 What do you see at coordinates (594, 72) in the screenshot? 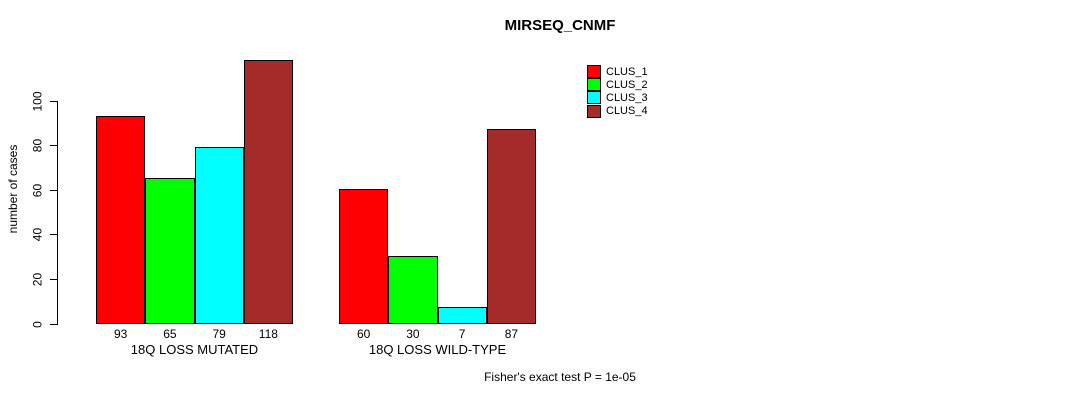
I see `legend-swatch-clus1` at bounding box center [594, 72].